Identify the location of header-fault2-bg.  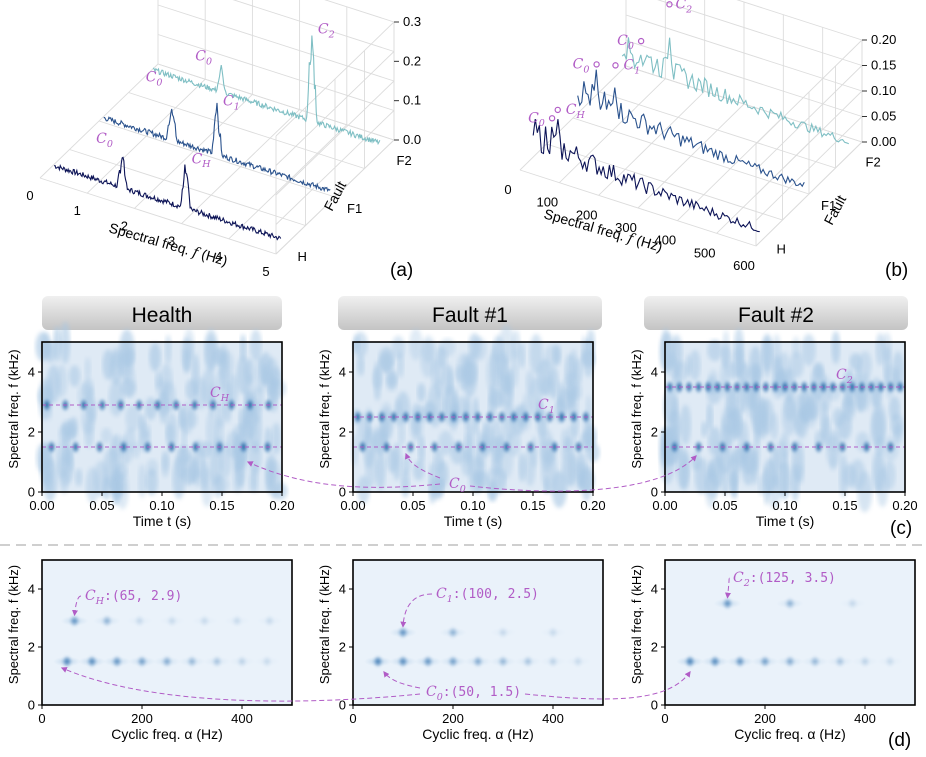
(776, 313).